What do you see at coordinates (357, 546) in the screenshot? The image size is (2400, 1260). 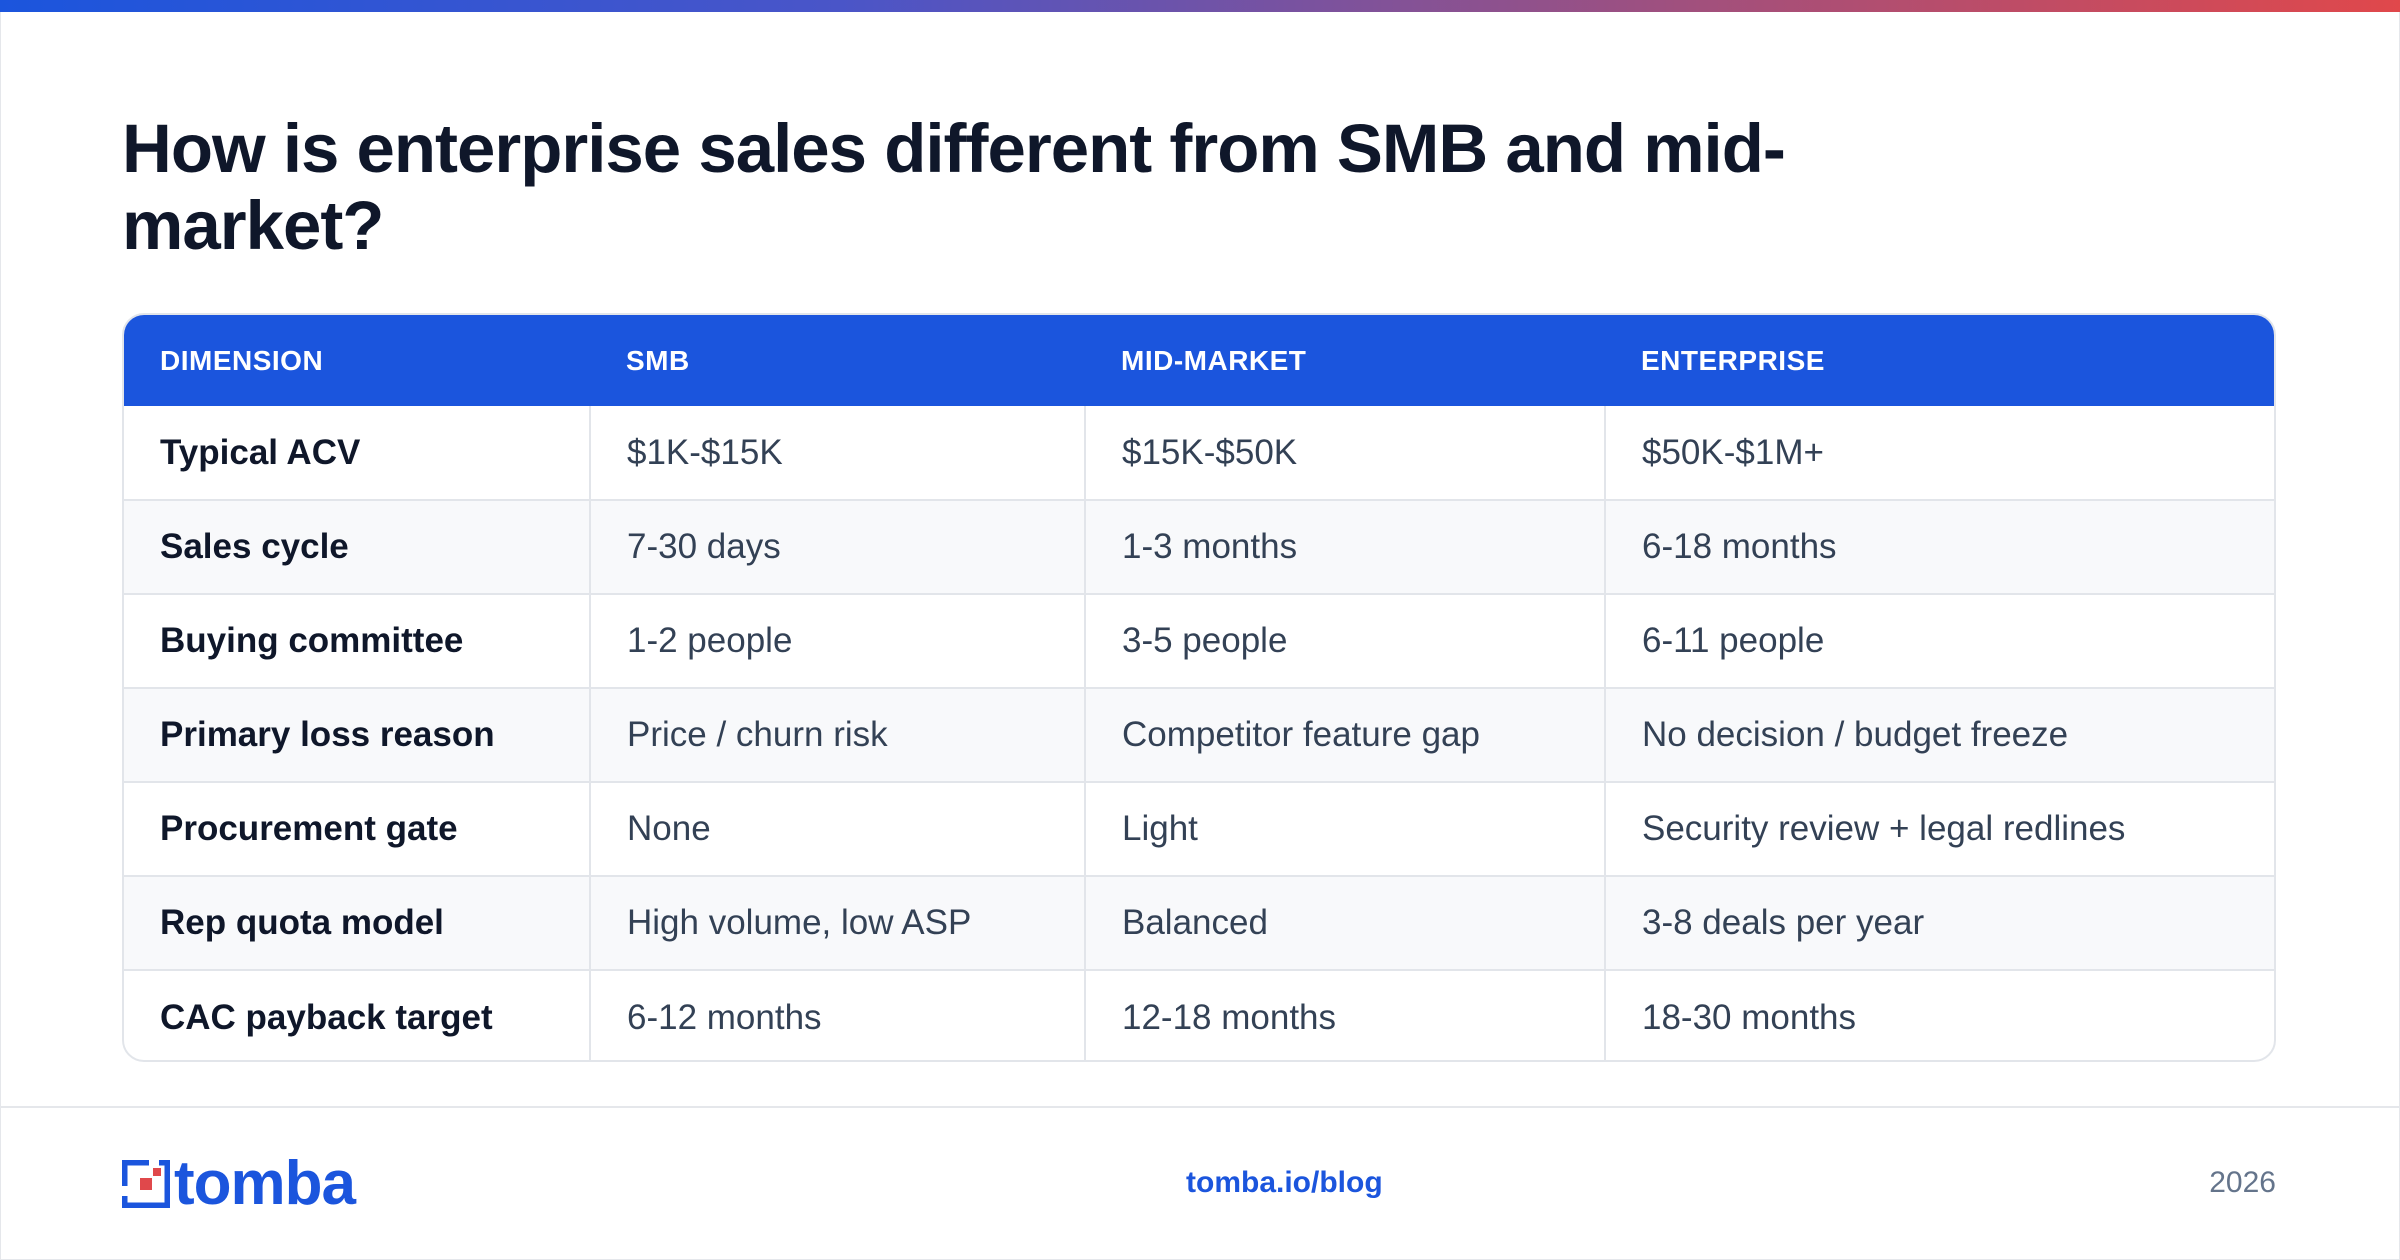 I see `row-dimension: Sales cycle` at bounding box center [357, 546].